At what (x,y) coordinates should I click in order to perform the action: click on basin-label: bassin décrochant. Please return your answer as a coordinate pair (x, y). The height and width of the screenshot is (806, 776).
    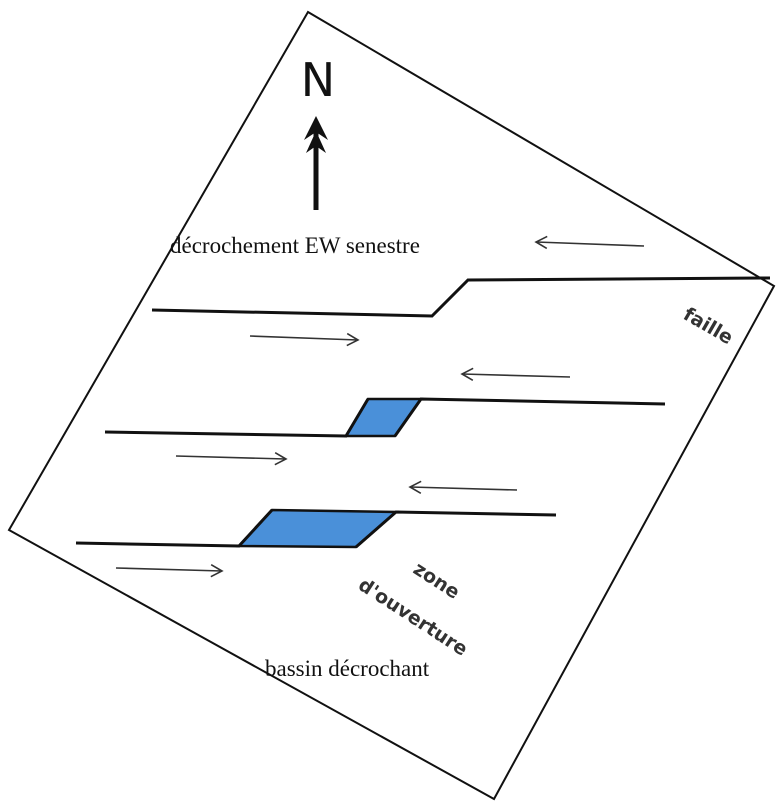
    Looking at the image, I should click on (347, 668).